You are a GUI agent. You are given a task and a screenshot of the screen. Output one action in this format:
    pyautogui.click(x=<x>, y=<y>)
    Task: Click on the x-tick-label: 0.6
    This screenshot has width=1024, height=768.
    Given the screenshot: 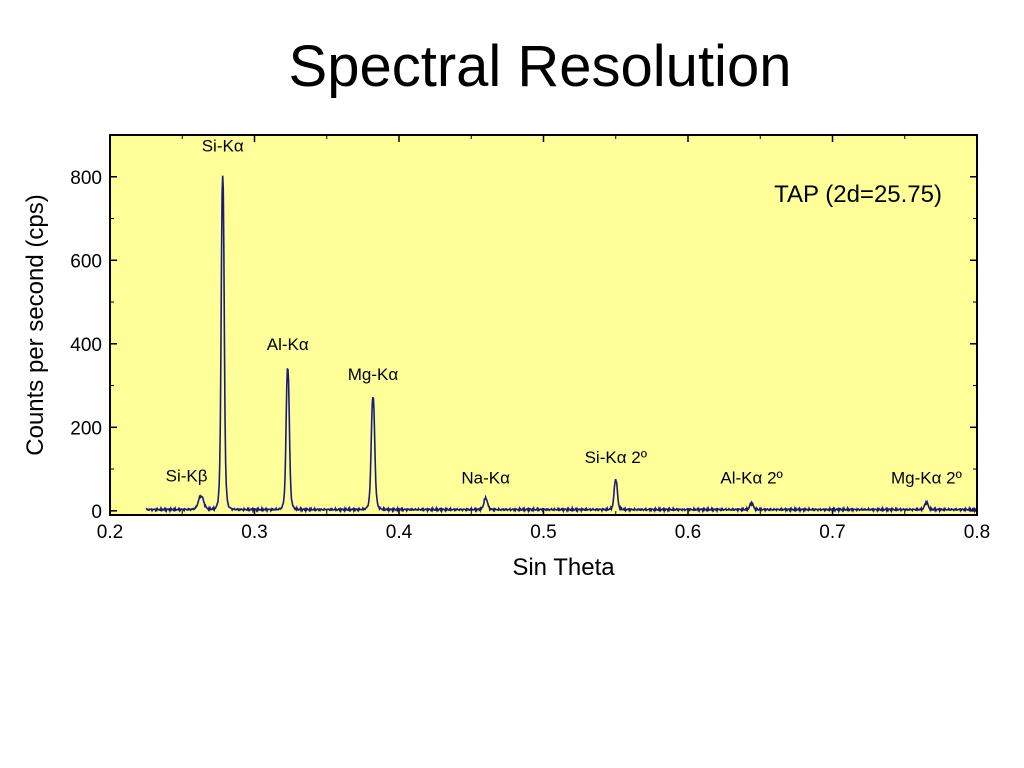 What is the action you would take?
    pyautogui.click(x=688, y=532)
    